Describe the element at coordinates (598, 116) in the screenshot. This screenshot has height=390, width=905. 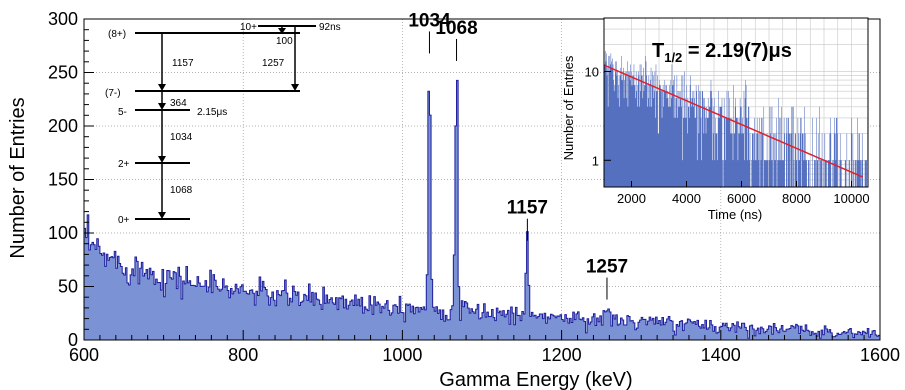
I see `inset-y-axis: 1 10` at that location.